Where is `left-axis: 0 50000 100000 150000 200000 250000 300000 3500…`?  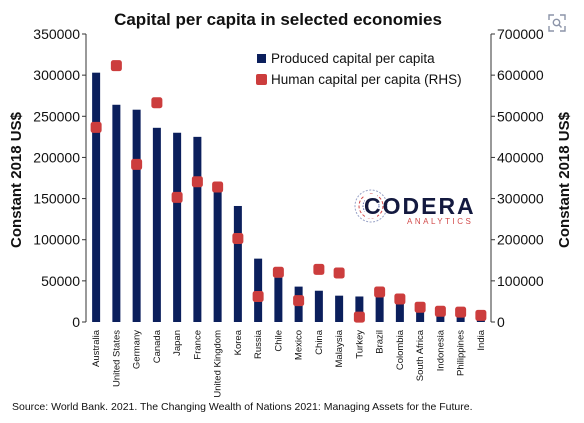 left-axis: 0 50000 100000 150000 200000 250000 300000 3500… is located at coordinates (60, 178).